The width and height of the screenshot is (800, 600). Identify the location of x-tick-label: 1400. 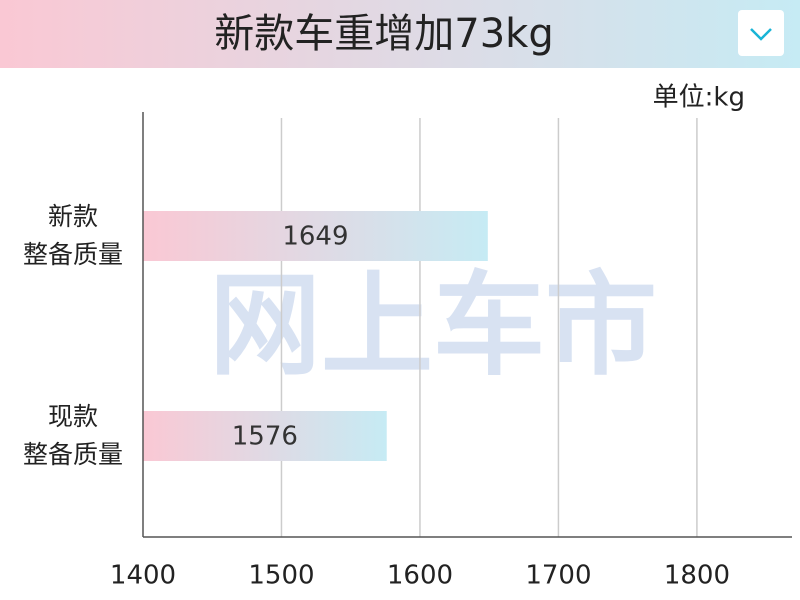
(143, 576).